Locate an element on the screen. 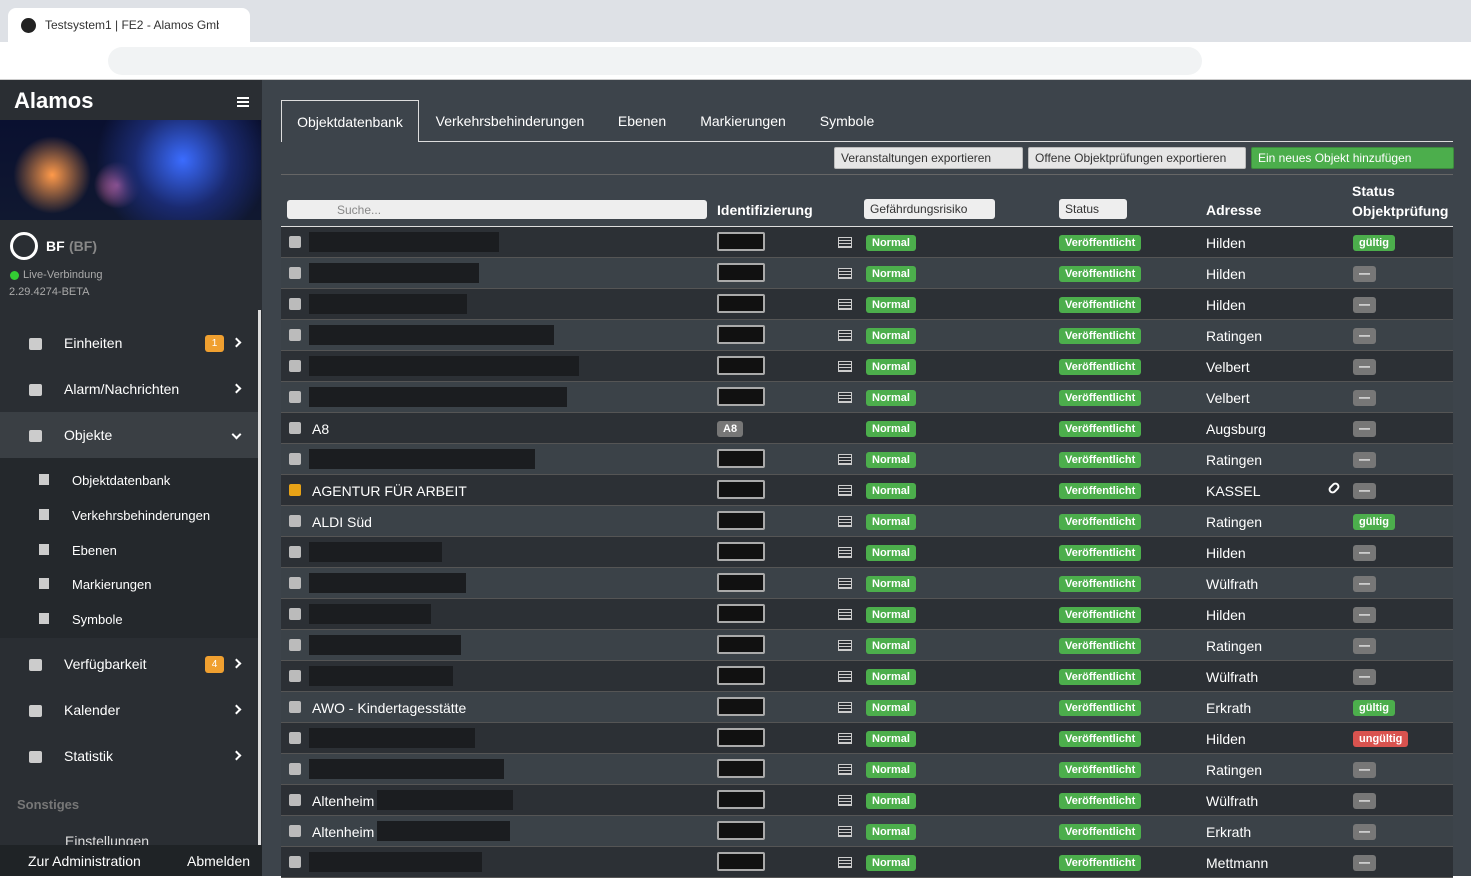 The image size is (1471, 878). column-header: Gefährdungsrisiko is located at coordinates (929, 209).